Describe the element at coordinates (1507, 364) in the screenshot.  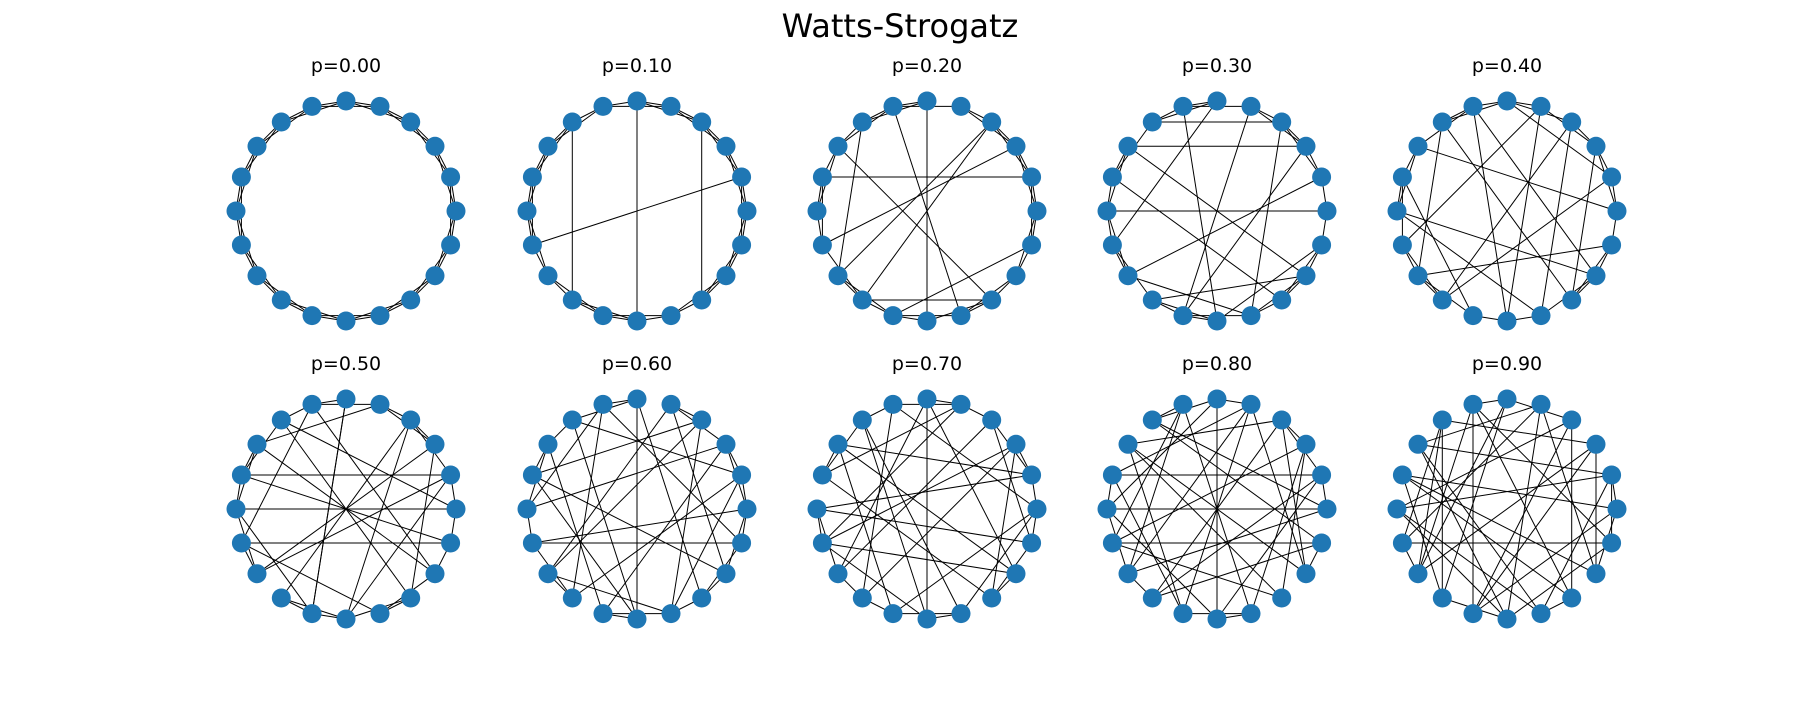
I see `panel-title: p=0.90` at that location.